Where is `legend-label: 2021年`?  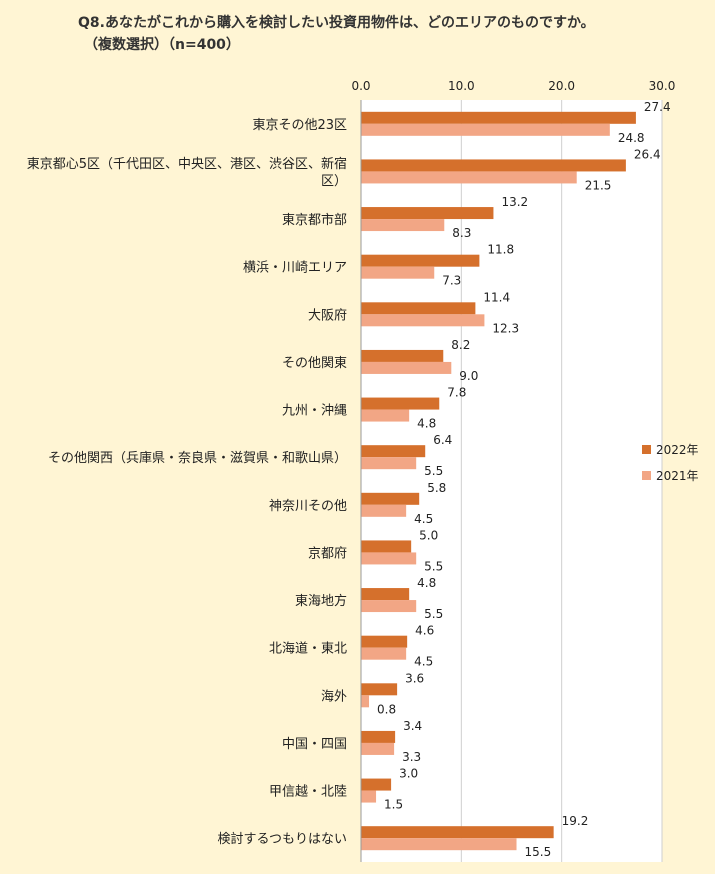 legend-label: 2021年 is located at coordinates (677, 476).